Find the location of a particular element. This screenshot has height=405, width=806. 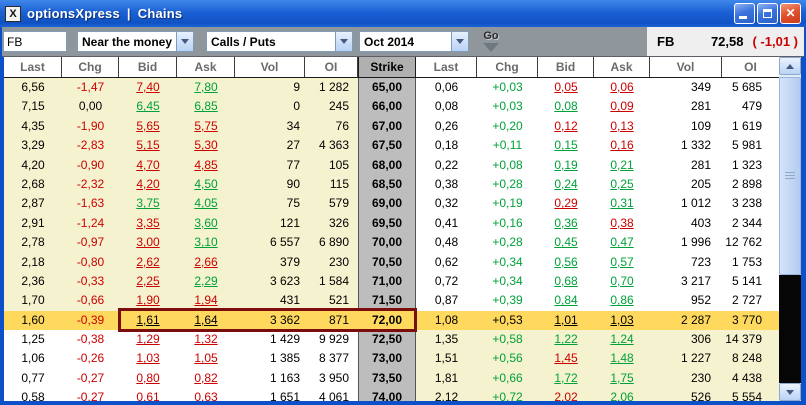

call-bid-link: 5,65 is located at coordinates (148, 126).